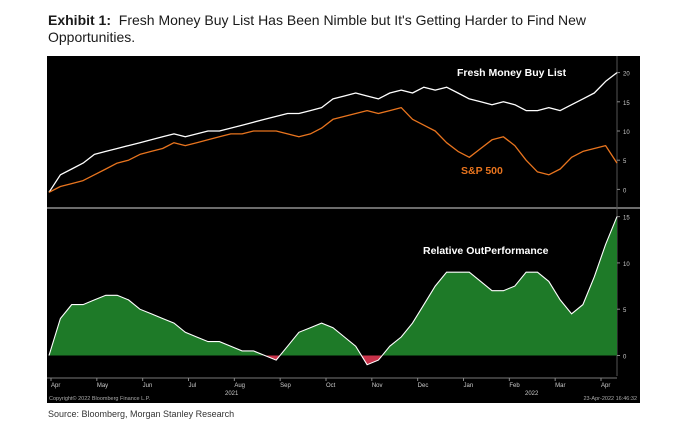 This screenshot has width=679, height=432. Describe the element at coordinates (625, 311) in the screenshot. I see `y-tick-label-bottom: 5` at that location.